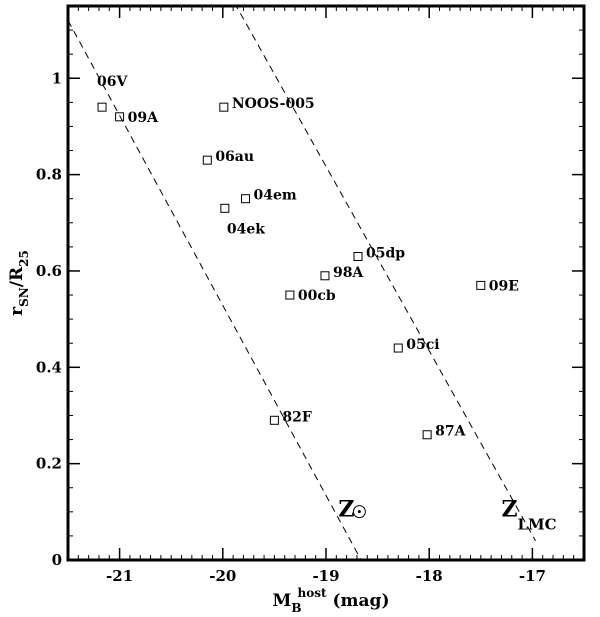 The width and height of the screenshot is (600, 617). What do you see at coordinates (532, 576) in the screenshot?
I see `x-tick-label: -17` at bounding box center [532, 576].